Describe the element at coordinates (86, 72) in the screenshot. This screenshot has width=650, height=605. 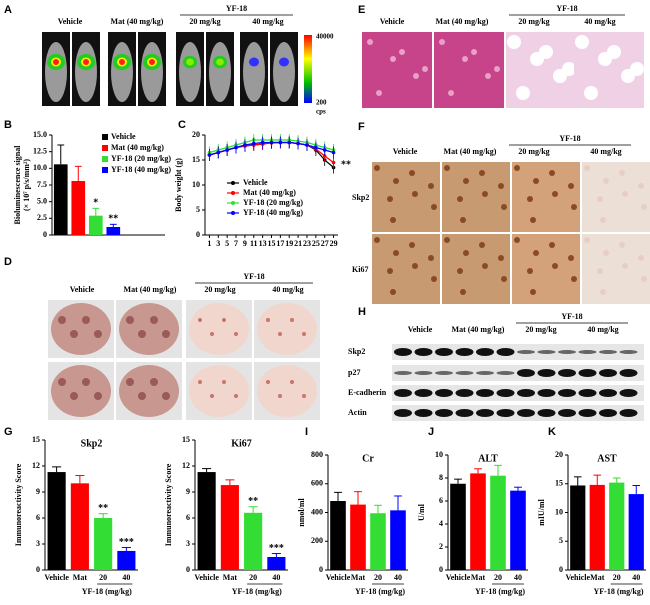
I see `mouse-body` at that location.